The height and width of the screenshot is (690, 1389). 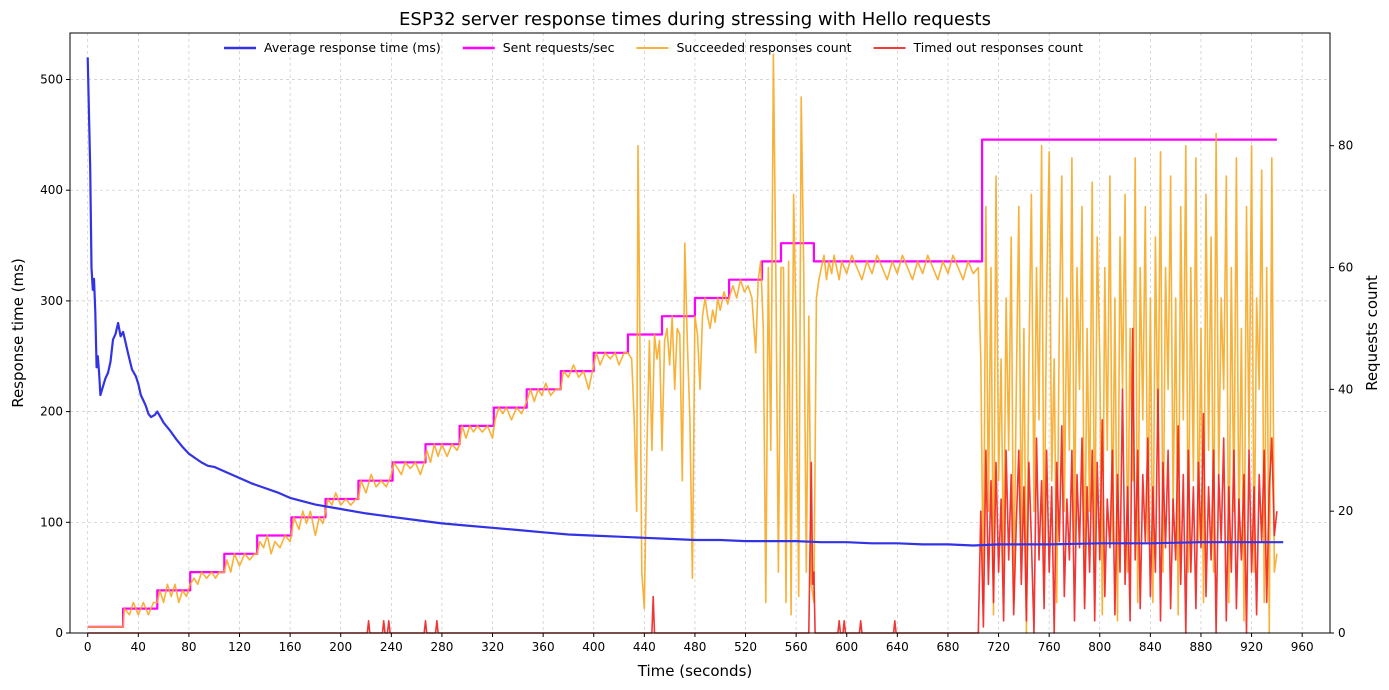 What do you see at coordinates (1201, 647) in the screenshot?
I see `x-tick-label: 880` at bounding box center [1201, 647].